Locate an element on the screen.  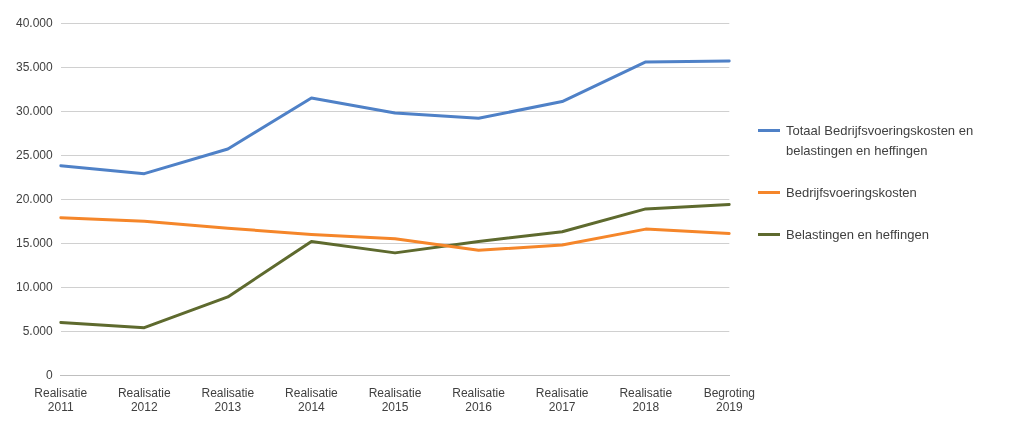
x-tick-label: Realisatie 2018 is located at coordinates (646, 400).